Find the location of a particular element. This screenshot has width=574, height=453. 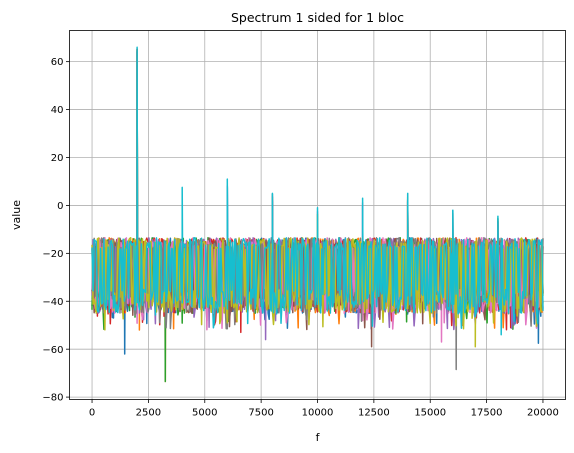

y-tick-label: −60 is located at coordinates (52, 350).